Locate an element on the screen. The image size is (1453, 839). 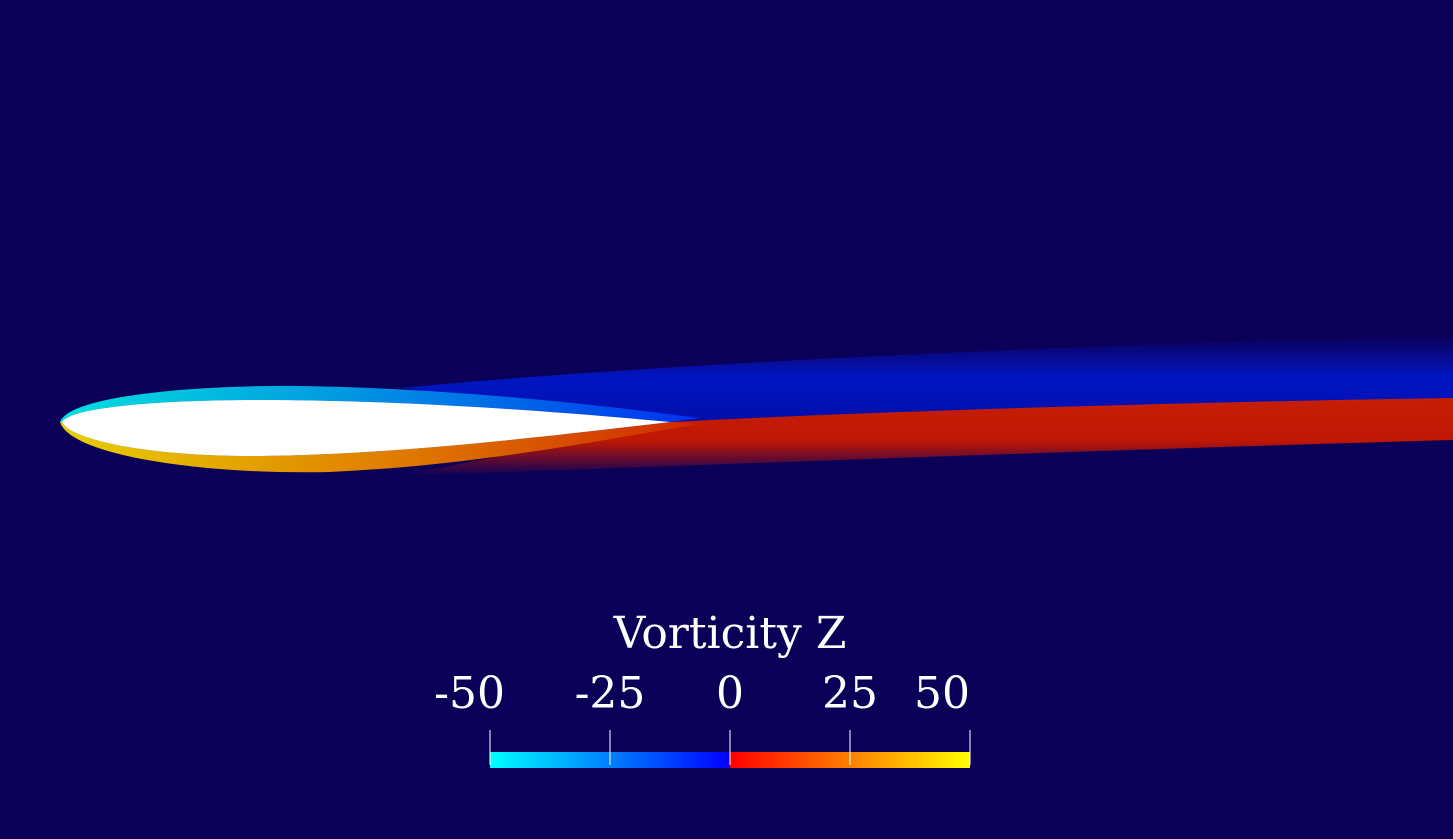
colorbar-tick-label: -50 is located at coordinates (469, 693).